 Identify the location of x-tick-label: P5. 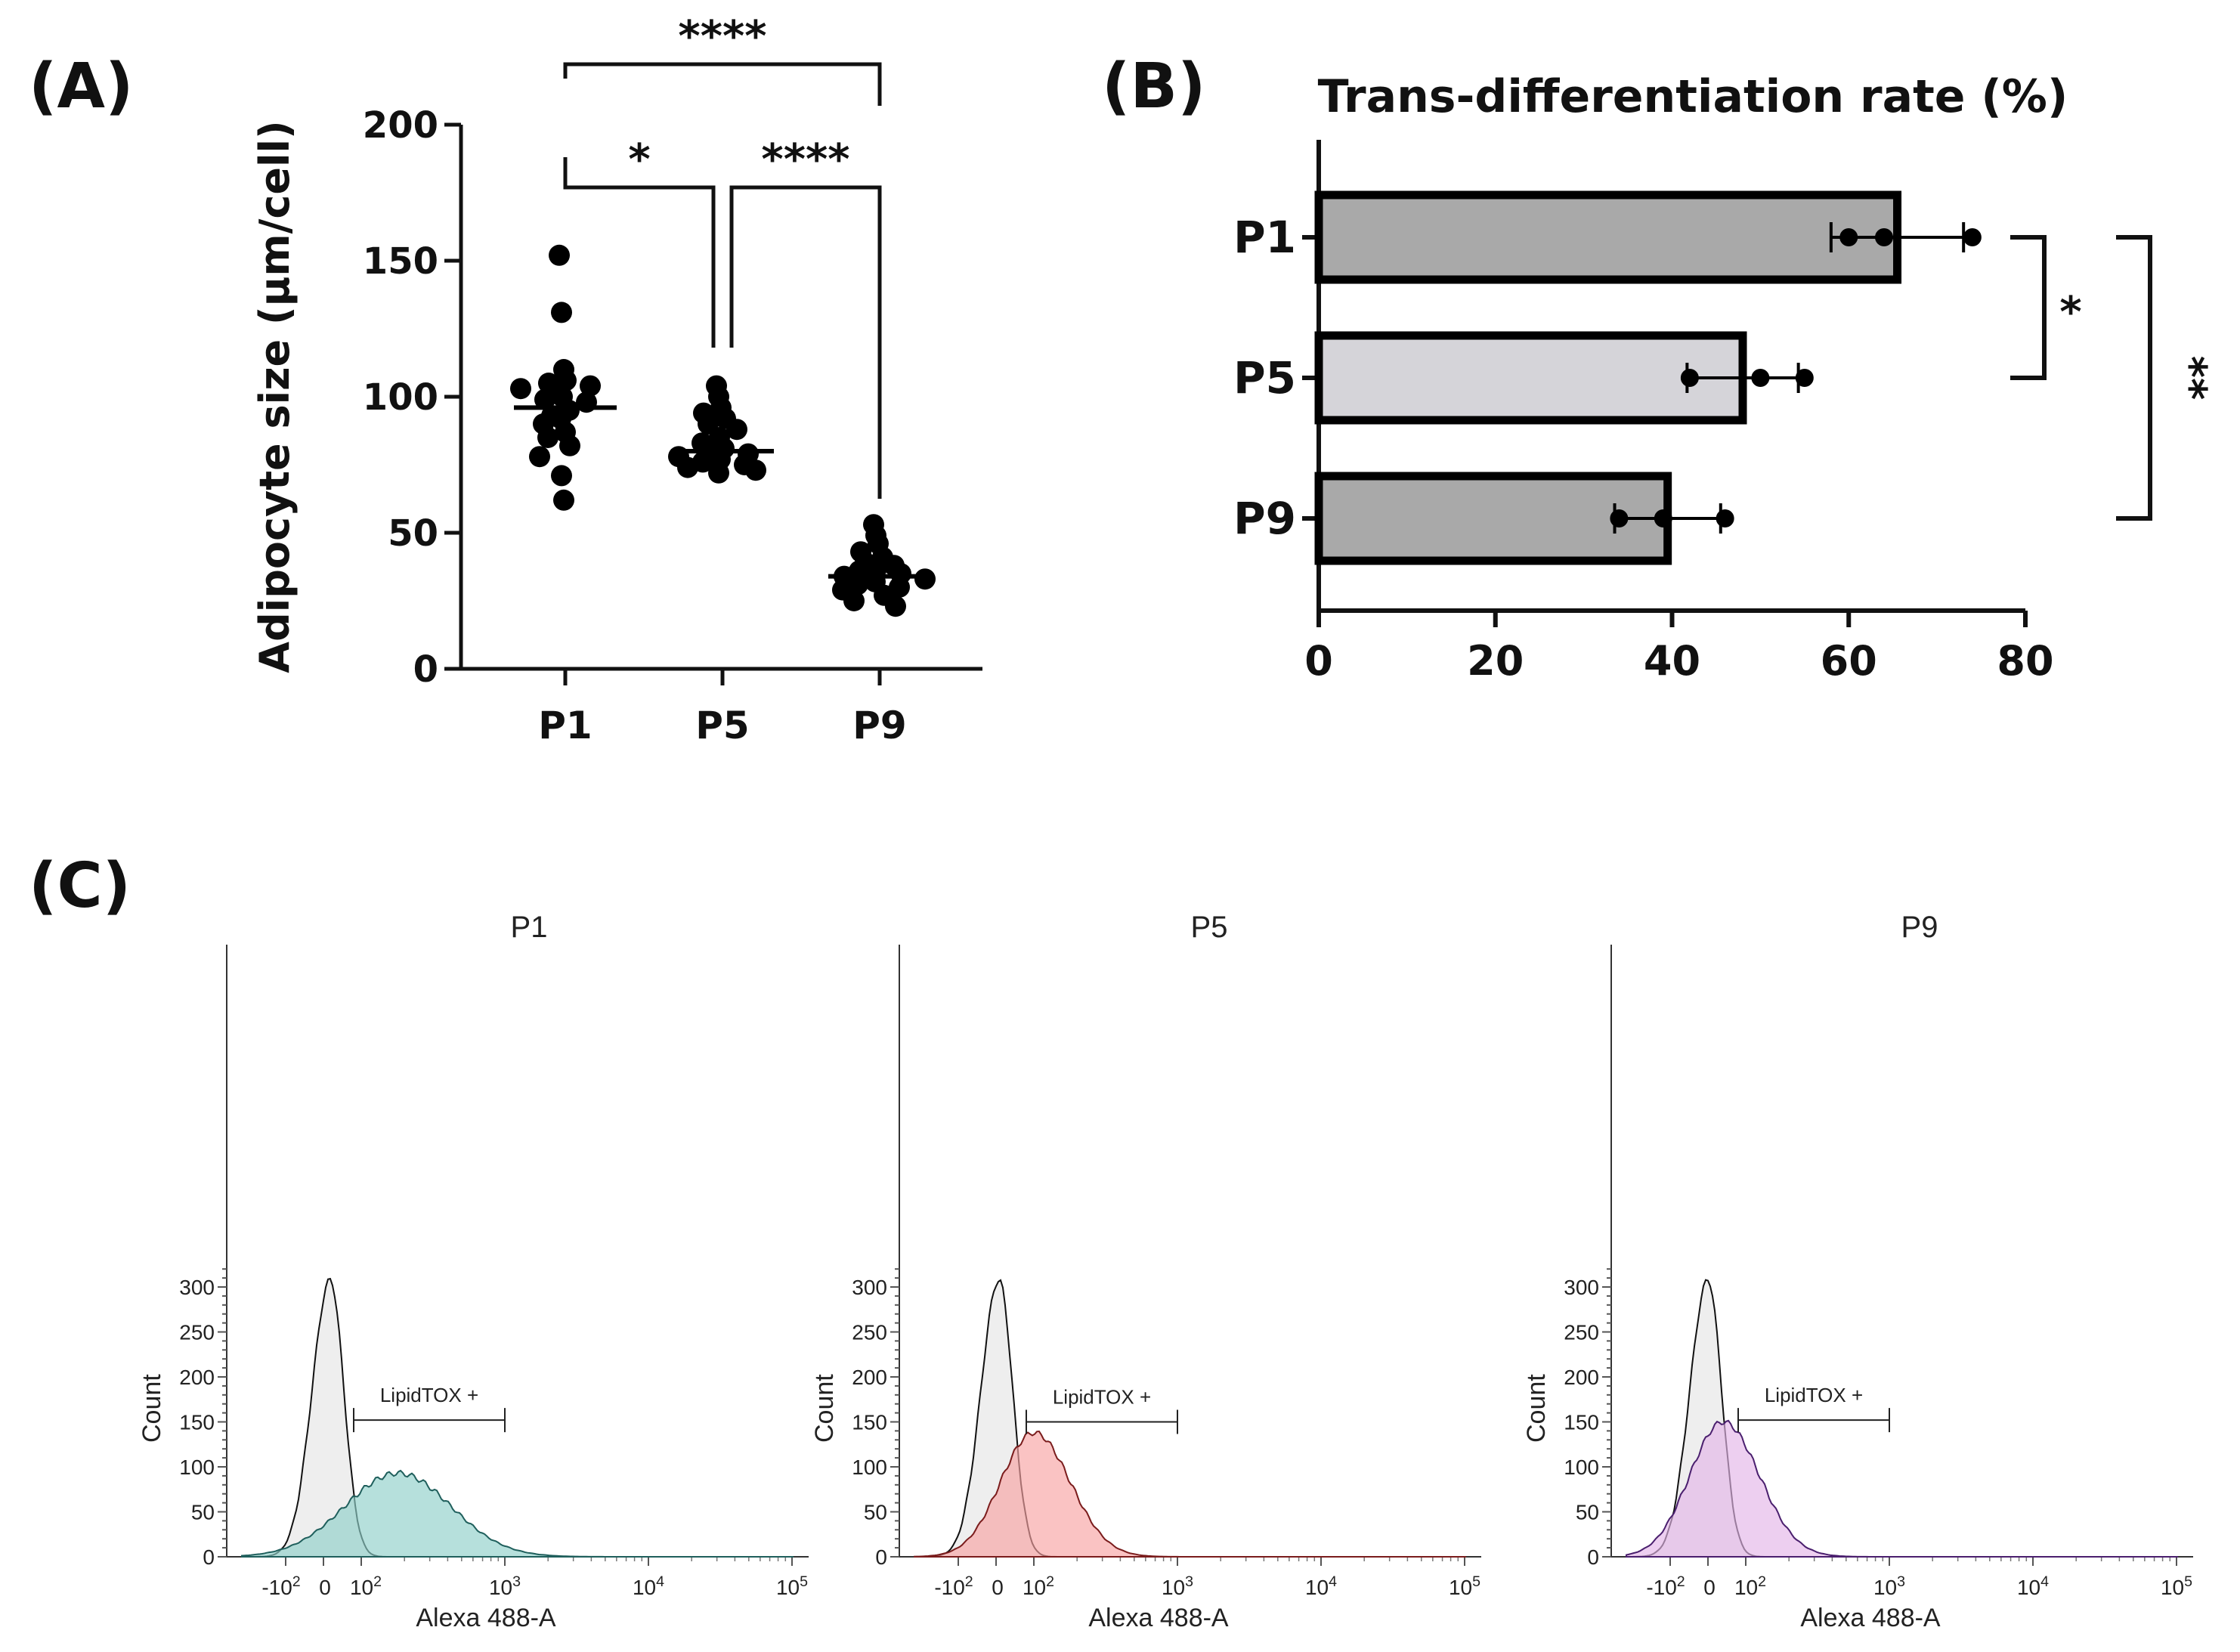
(722, 725).